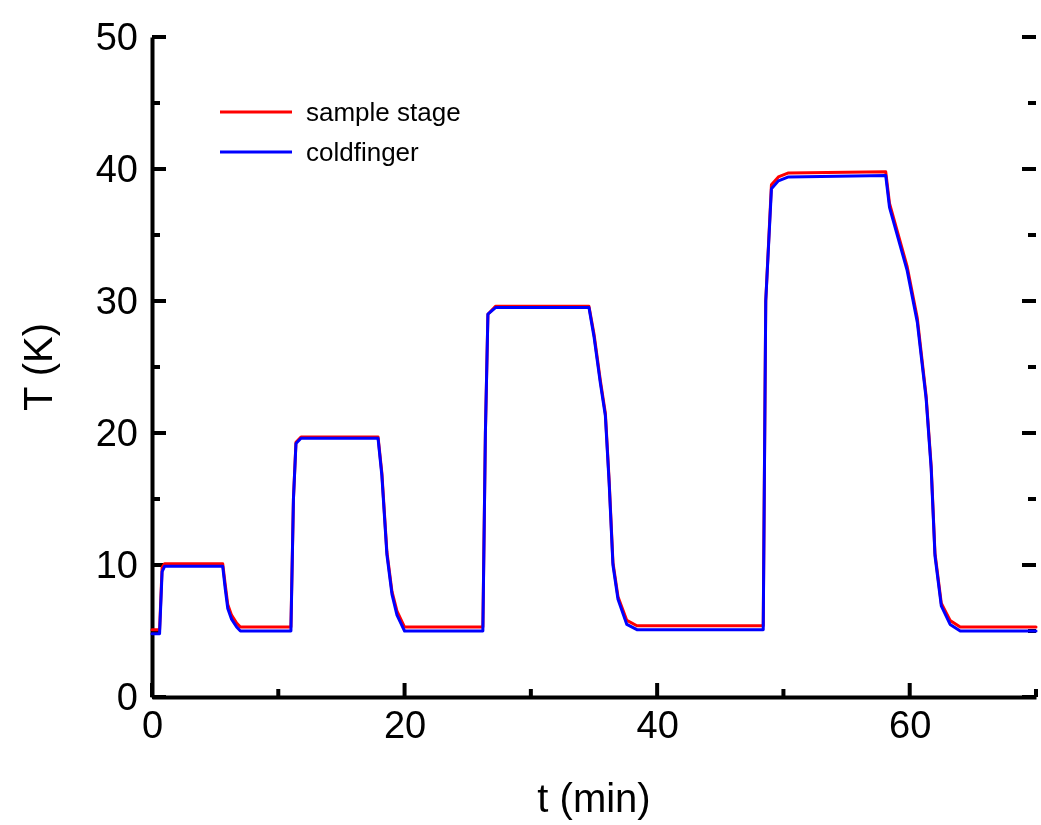 This screenshot has height=825, width=1041. I want to click on y-tick-label: 10, so click(116, 564).